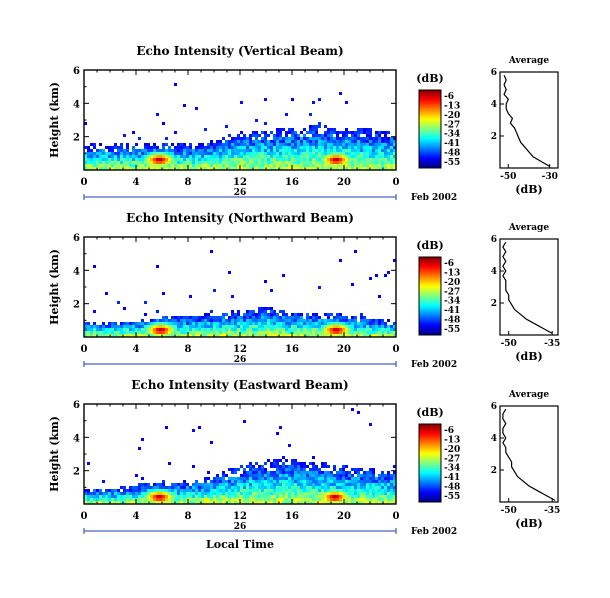  What do you see at coordinates (292, 182) in the screenshot?
I see `x-tick-label: 16` at bounding box center [292, 182].